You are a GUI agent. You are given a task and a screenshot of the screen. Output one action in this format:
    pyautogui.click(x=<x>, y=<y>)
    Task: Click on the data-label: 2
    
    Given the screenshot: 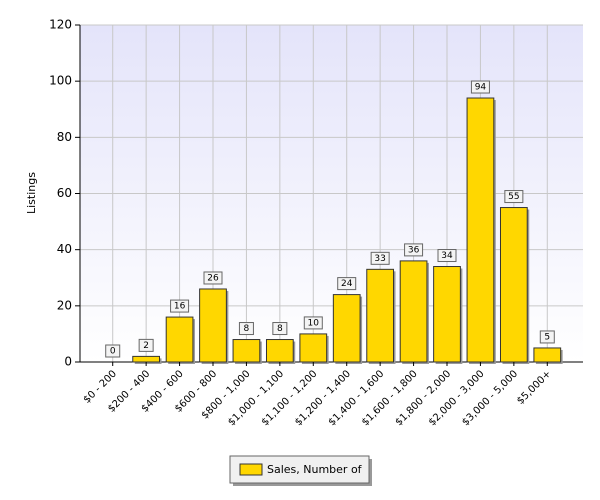 What is the action you would take?
    pyautogui.click(x=146, y=346)
    